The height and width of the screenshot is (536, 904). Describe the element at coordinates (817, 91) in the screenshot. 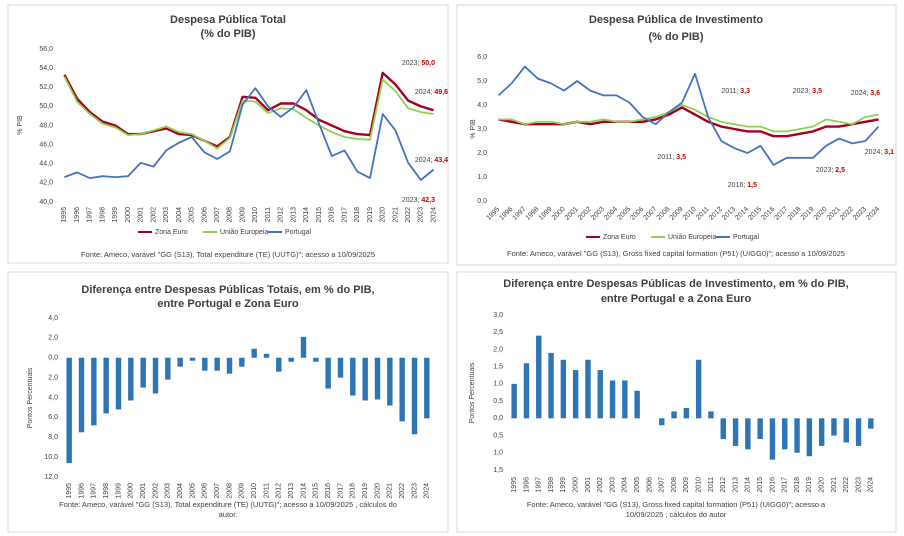

I see `annotation-value: 3,5` at that location.